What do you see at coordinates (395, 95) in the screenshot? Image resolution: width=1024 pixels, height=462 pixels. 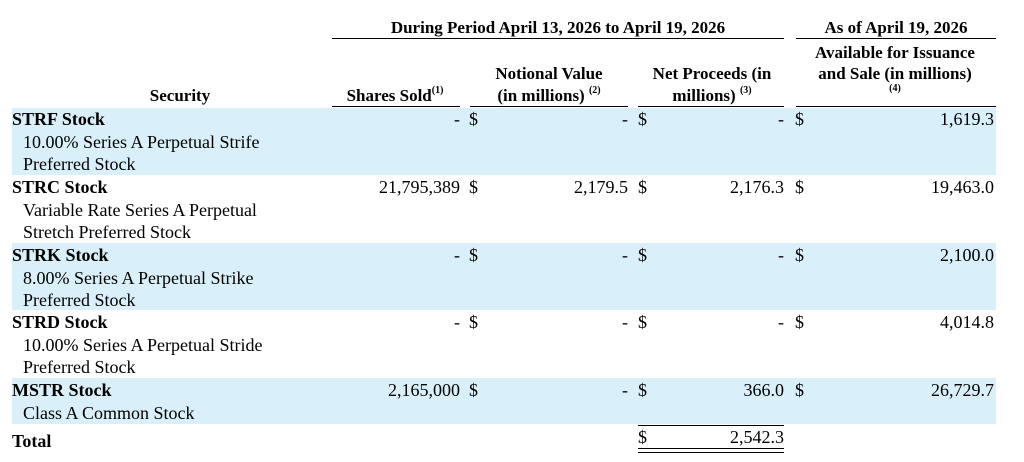 I see `col-header-shares: Shares Sold(1)` at bounding box center [395, 95].